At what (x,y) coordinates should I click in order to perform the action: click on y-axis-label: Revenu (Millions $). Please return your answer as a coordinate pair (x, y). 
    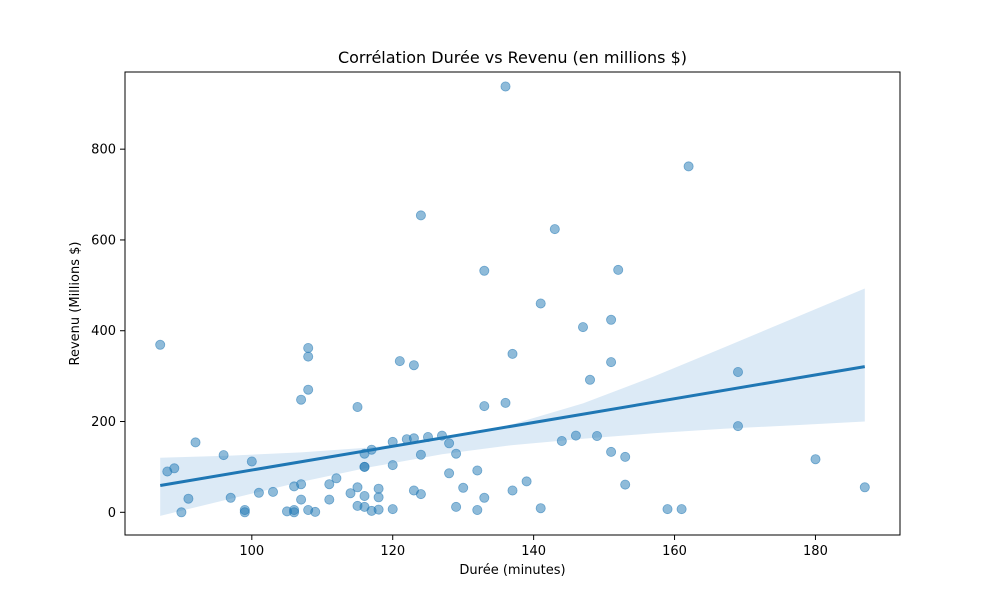
    Looking at the image, I should click on (75, 304).